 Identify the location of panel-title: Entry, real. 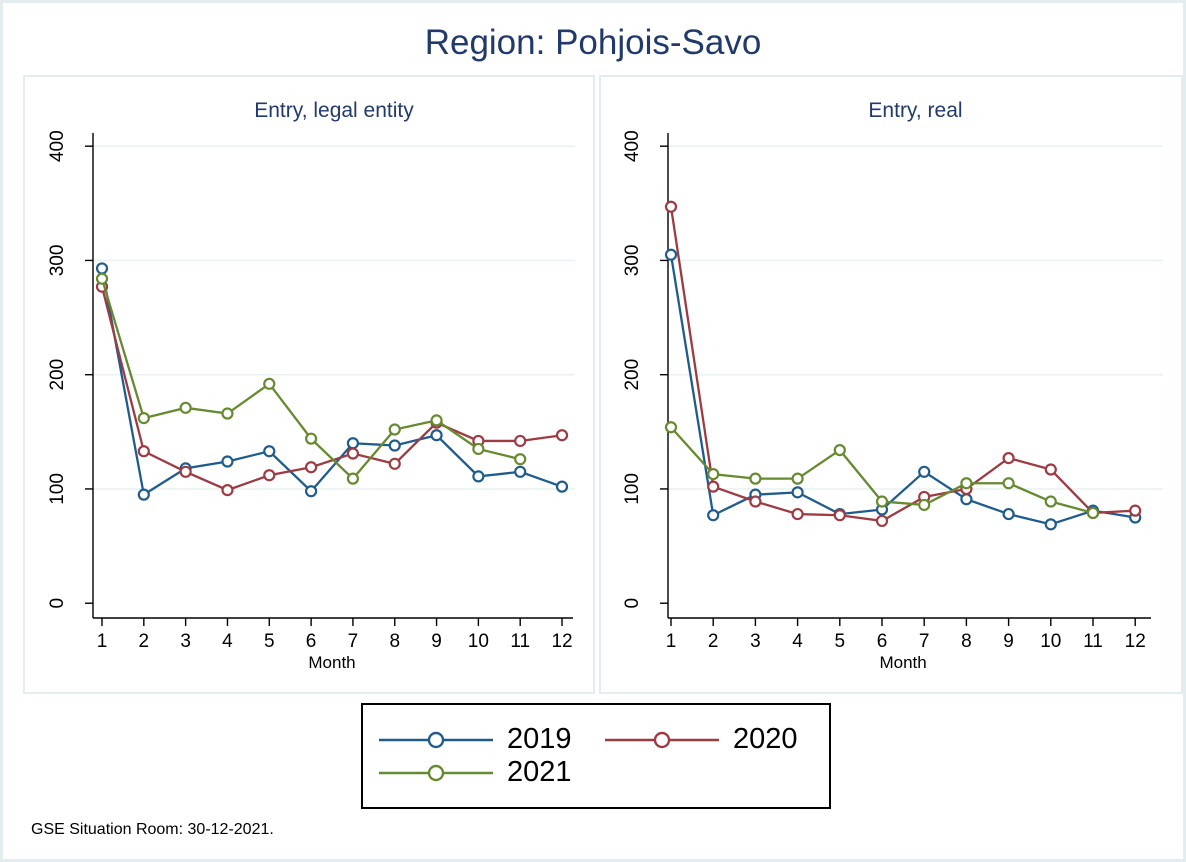
(915, 110).